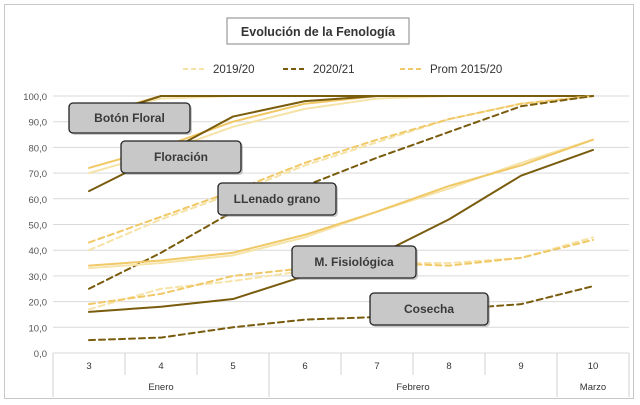 This screenshot has height=405, width=640. What do you see at coordinates (38, 277) in the screenshot?
I see `y-tick-label-3: 30,0` at bounding box center [38, 277].